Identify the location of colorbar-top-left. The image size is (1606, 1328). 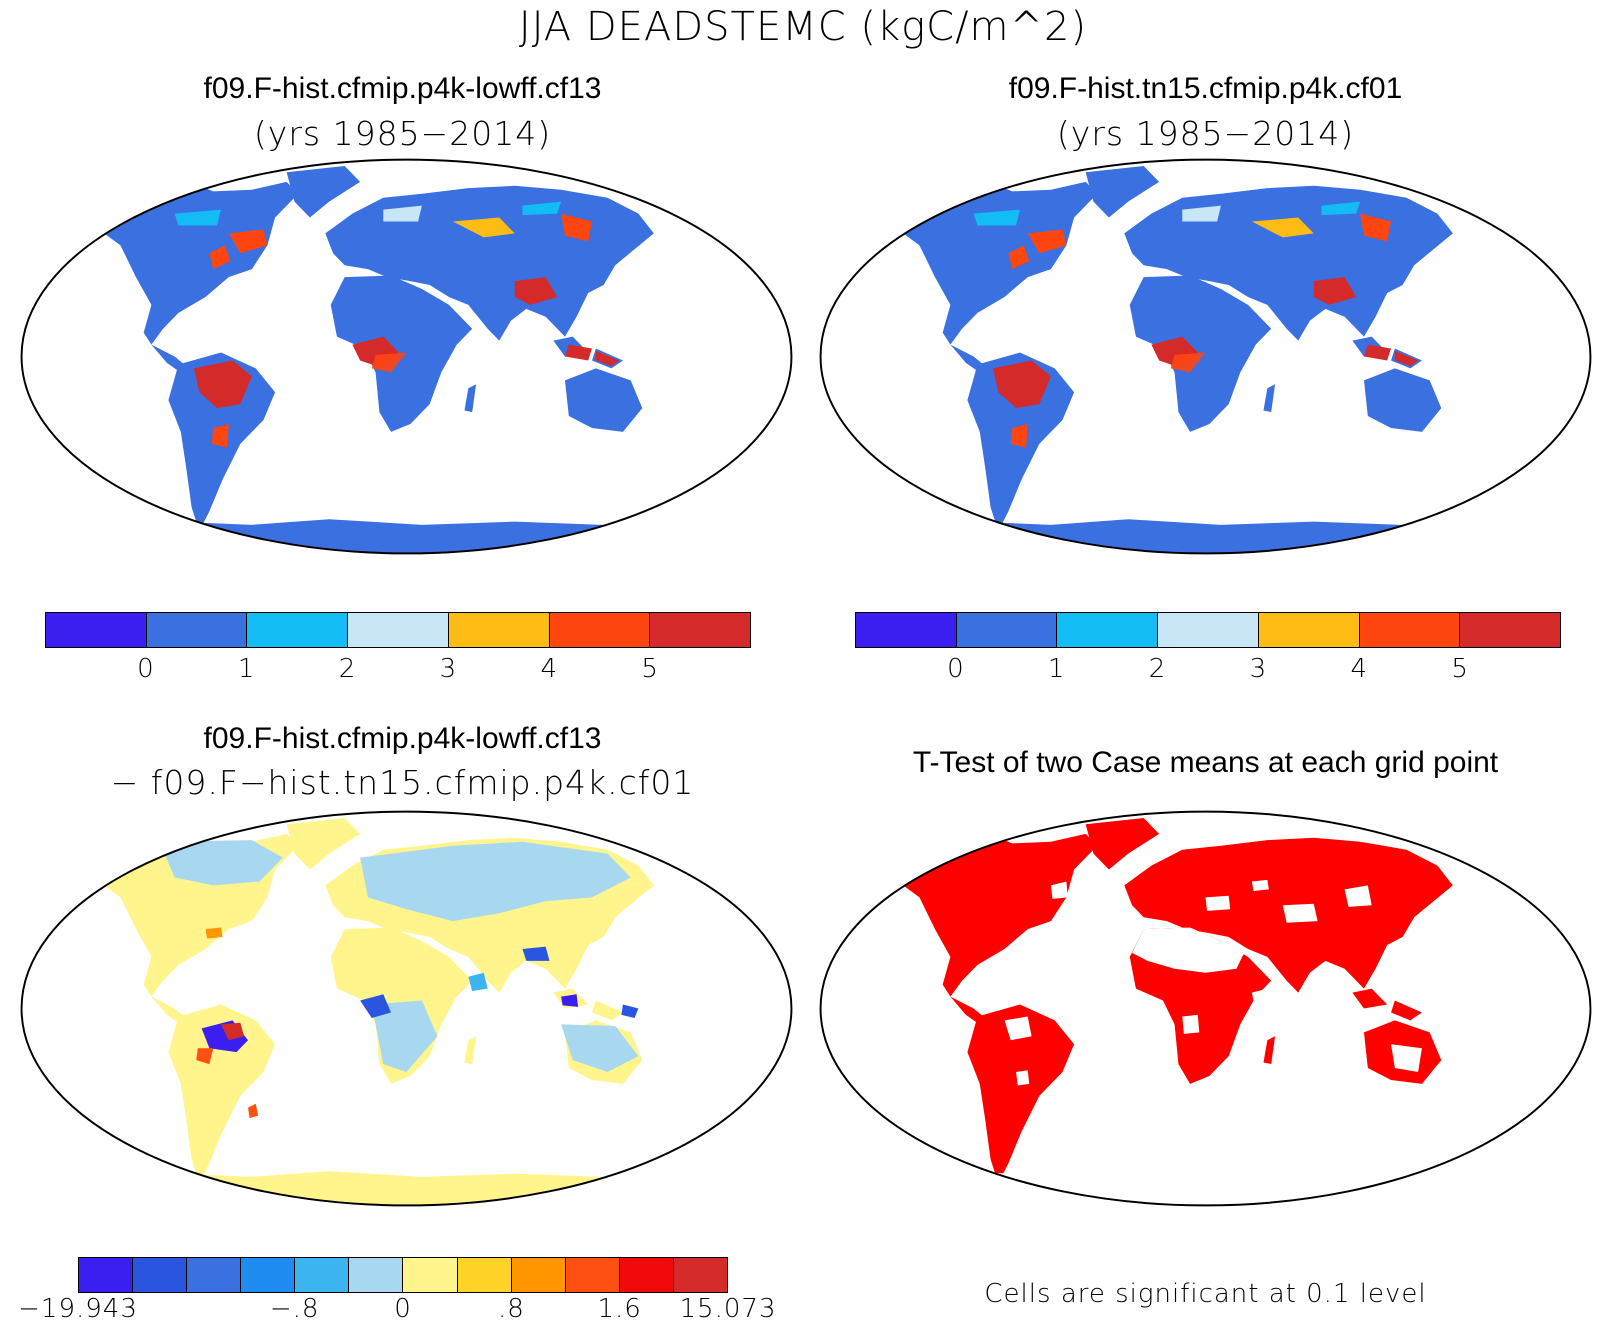
(398, 630).